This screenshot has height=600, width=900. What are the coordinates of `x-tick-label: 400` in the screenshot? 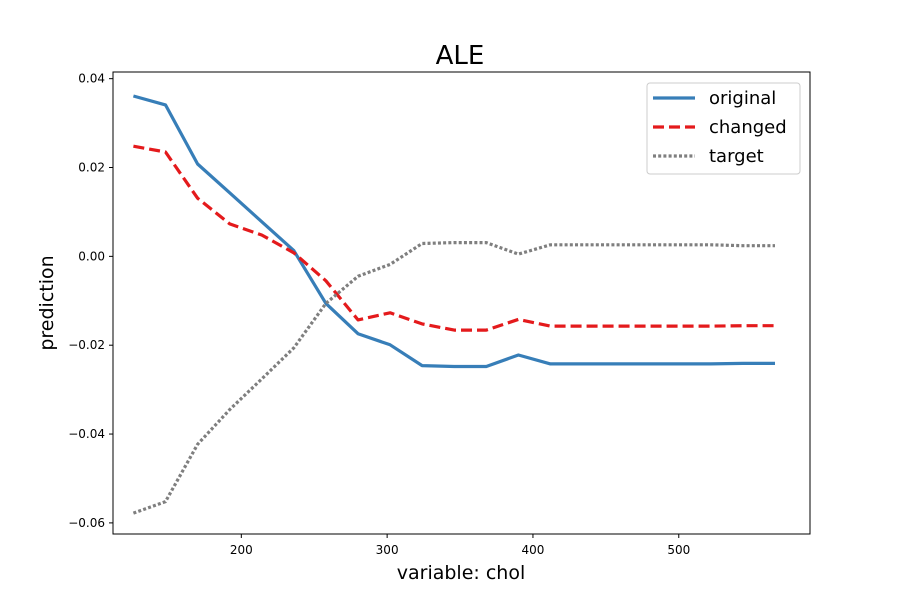 It's located at (532, 550).